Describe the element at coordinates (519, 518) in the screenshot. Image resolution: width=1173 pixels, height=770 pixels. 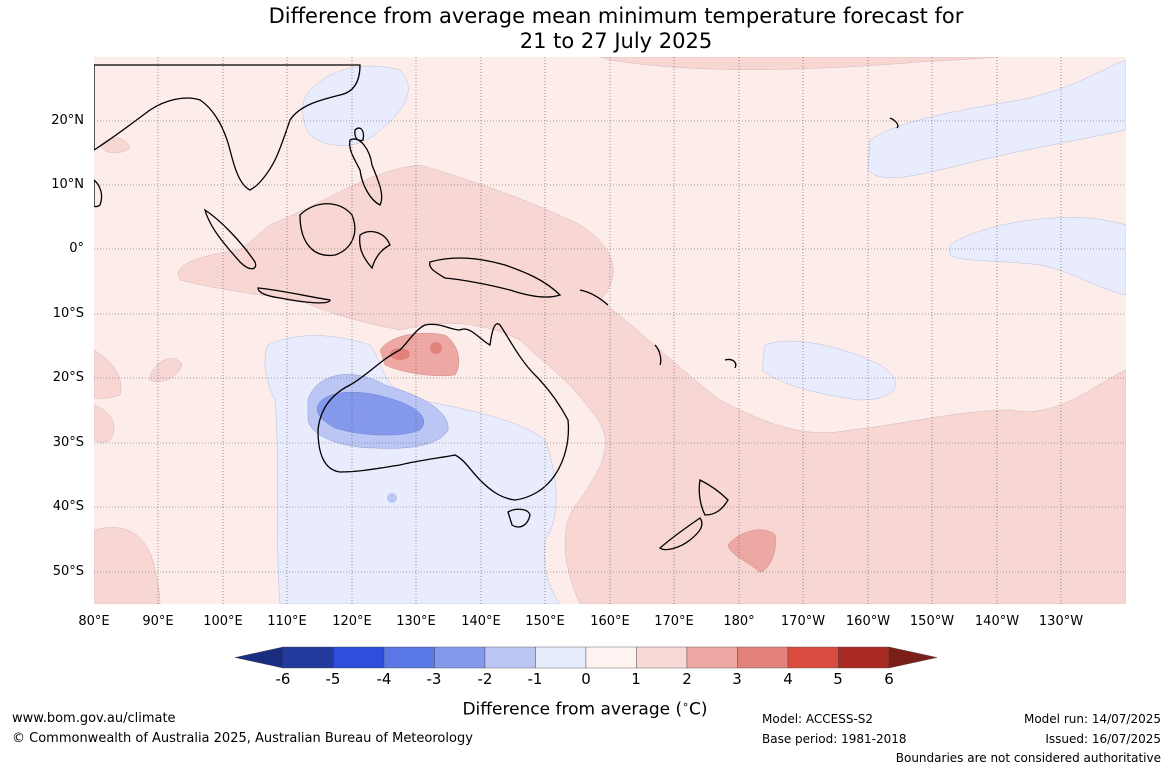
I see `tasmania-coast` at that location.